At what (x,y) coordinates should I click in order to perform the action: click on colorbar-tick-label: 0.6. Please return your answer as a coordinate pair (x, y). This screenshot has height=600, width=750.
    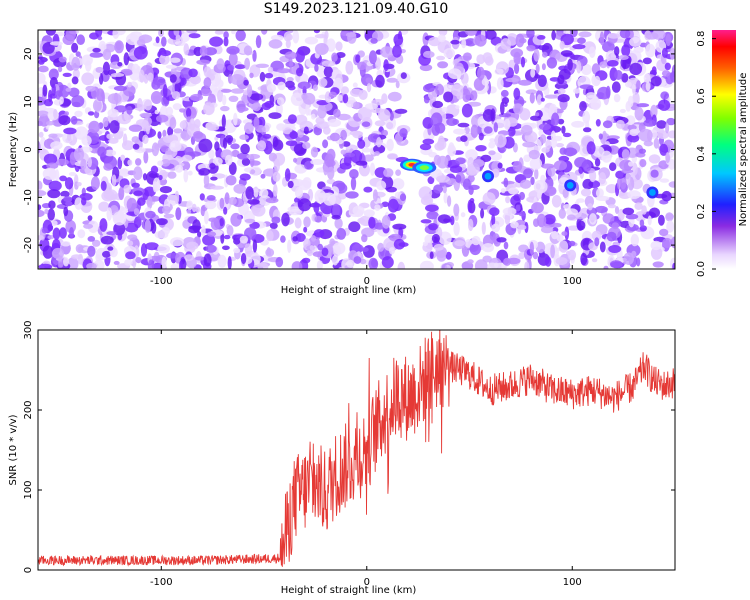
    Looking at the image, I should click on (701, 96).